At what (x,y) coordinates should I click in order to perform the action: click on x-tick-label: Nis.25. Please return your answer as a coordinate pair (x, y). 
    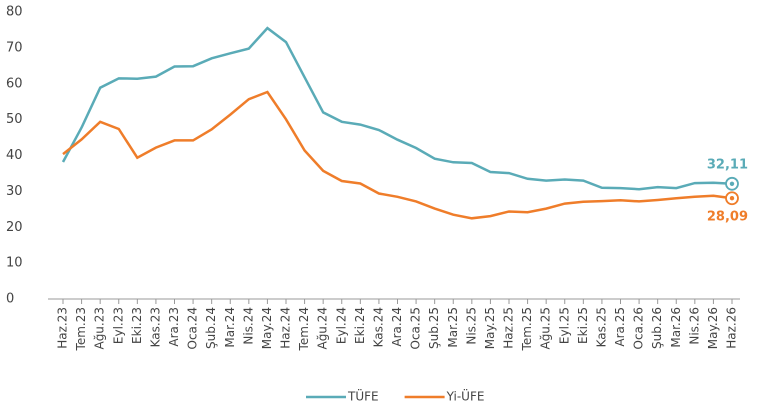
    Looking at the image, I should click on (471, 326).